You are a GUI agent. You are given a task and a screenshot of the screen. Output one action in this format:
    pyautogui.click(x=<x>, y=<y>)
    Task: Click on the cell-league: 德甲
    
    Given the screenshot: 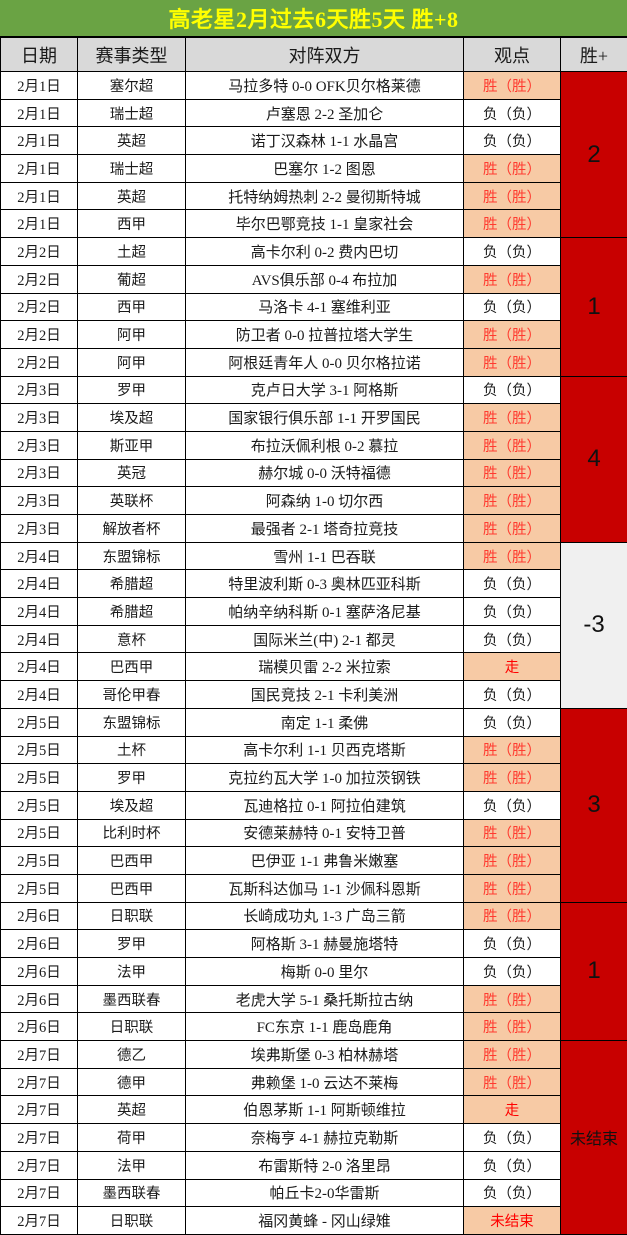 What is the action you would take?
    pyautogui.click(x=132, y=1082)
    